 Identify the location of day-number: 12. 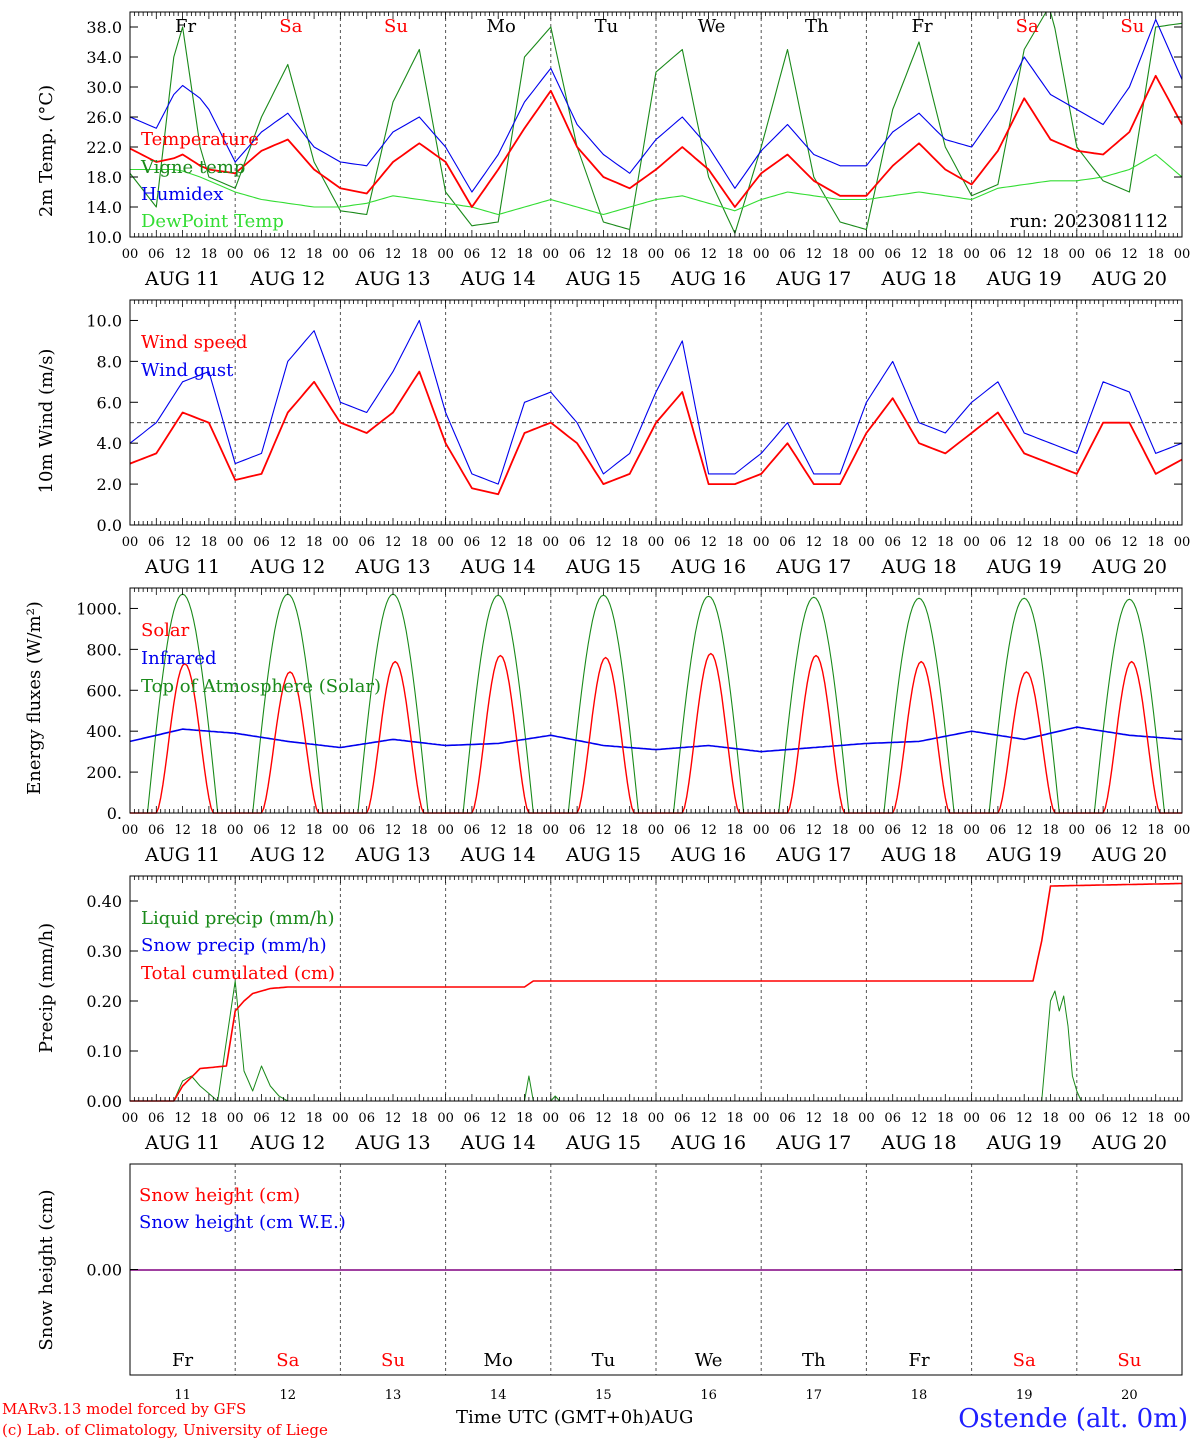
(288, 1395).